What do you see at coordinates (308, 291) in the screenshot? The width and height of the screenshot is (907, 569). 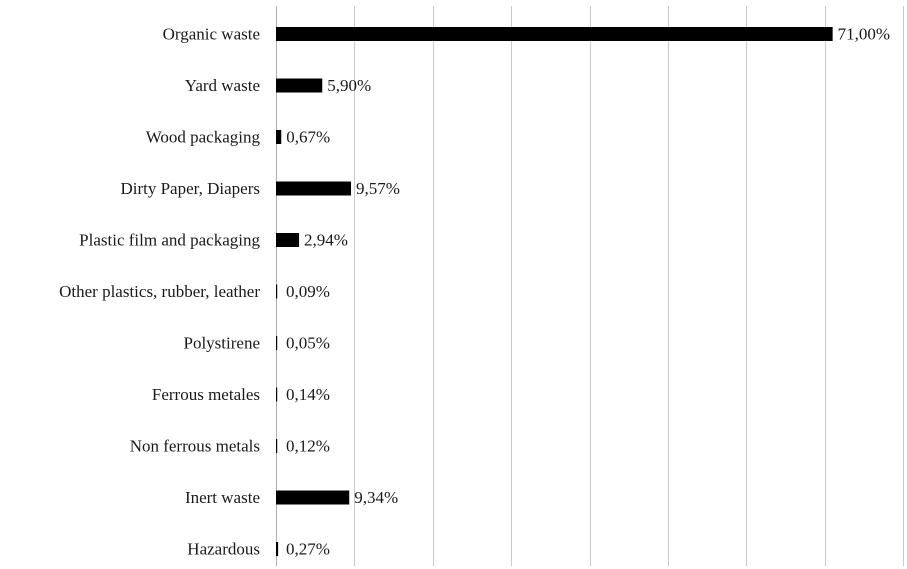 I see `data-label: 0,09%` at bounding box center [308, 291].